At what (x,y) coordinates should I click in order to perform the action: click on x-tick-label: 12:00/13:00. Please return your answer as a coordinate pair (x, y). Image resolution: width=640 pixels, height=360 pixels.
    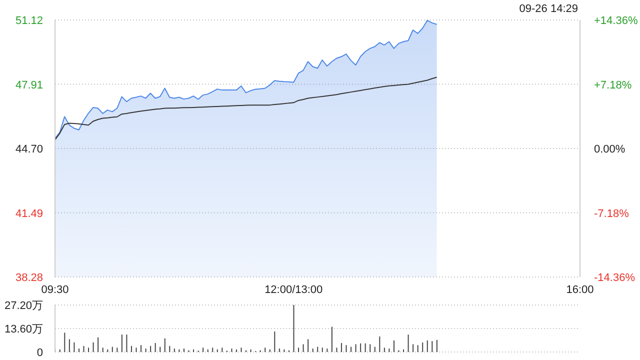
    Looking at the image, I should click on (293, 290).